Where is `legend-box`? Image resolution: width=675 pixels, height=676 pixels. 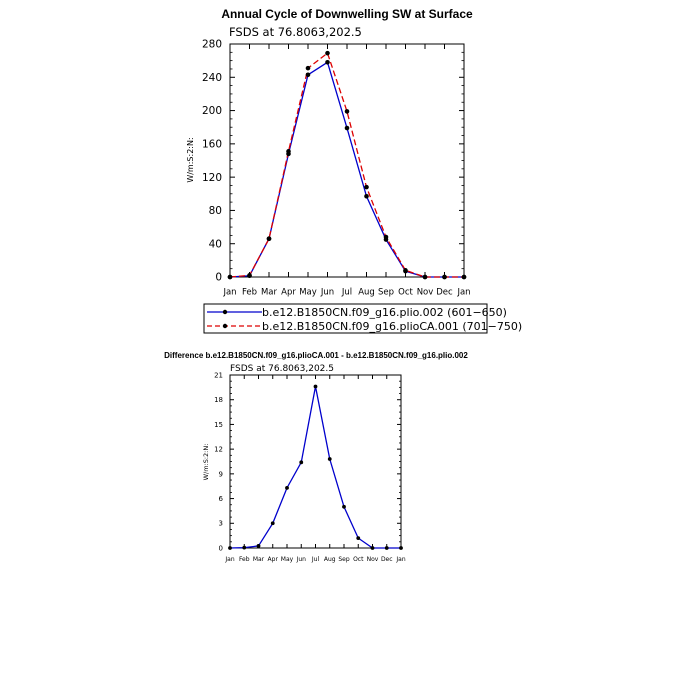 legend-box is located at coordinates (345, 318).